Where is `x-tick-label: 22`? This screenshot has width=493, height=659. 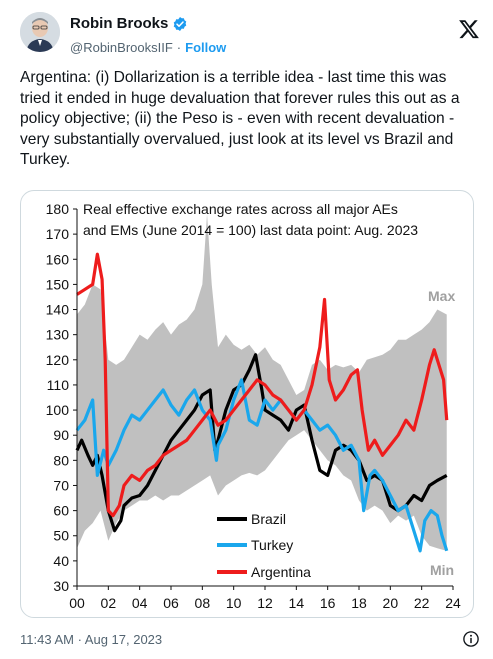
x-tick-label: 22 is located at coordinates (422, 603).